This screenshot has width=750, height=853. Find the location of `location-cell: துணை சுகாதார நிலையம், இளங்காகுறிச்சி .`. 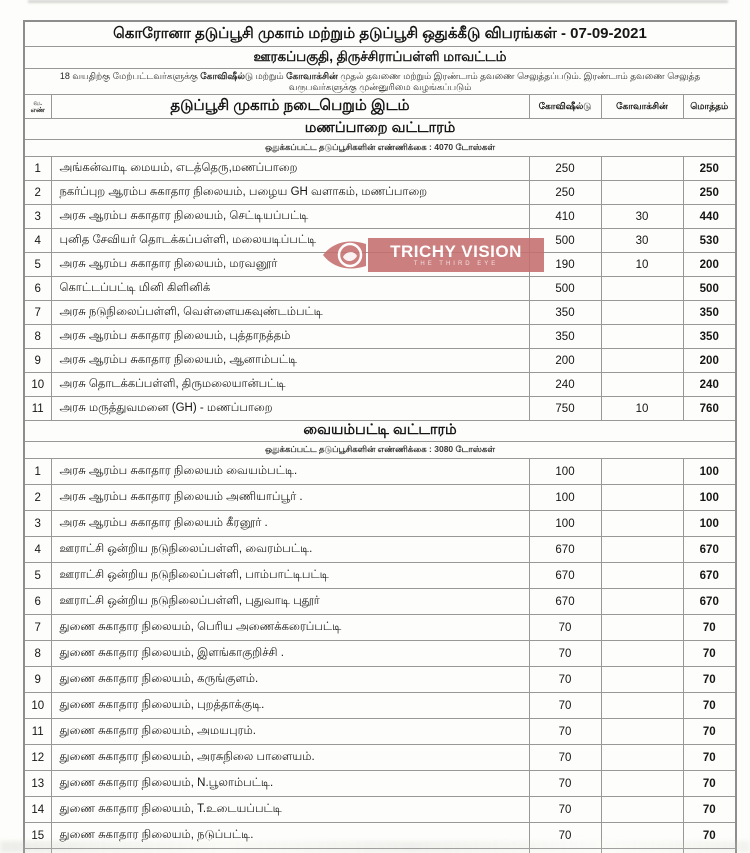

location-cell: துணை சுகாதார நிலையம், இளங்காகுறிச்சி . is located at coordinates (290, 653).